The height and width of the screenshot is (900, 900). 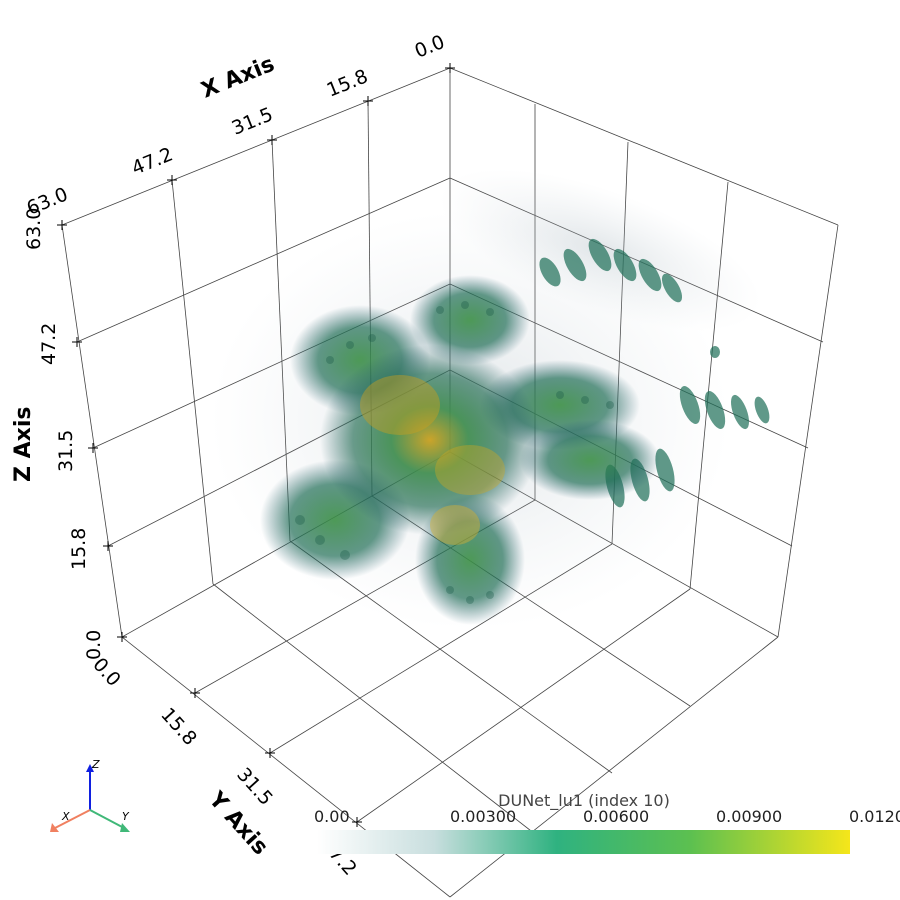 What do you see at coordinates (65, 816) in the screenshot?
I see `triad-x-label: X` at bounding box center [65, 816].